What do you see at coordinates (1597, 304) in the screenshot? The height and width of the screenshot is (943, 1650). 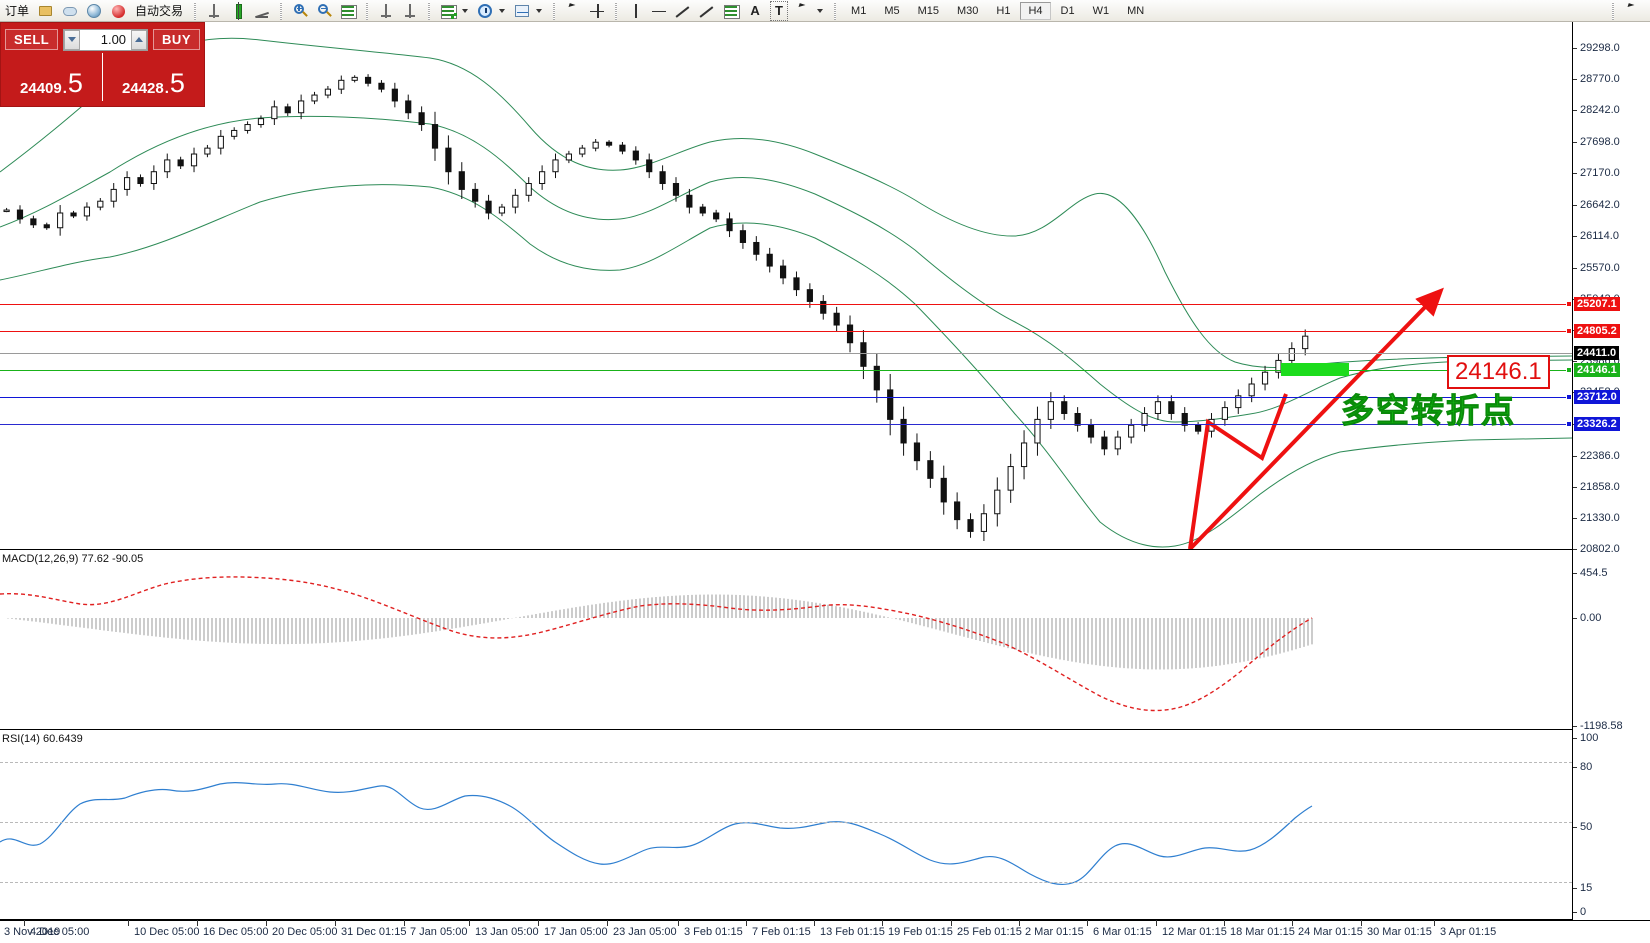 I see `price-badge-resistance: 25207.1` at bounding box center [1597, 304].